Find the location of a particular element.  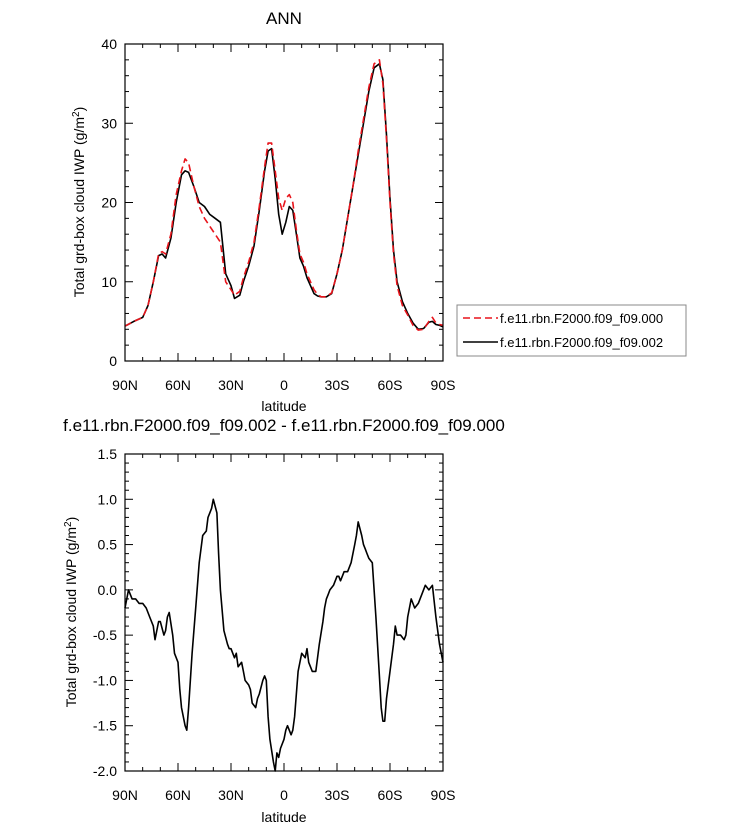

y-tick-label: 1.5 is located at coordinates (108, 454).